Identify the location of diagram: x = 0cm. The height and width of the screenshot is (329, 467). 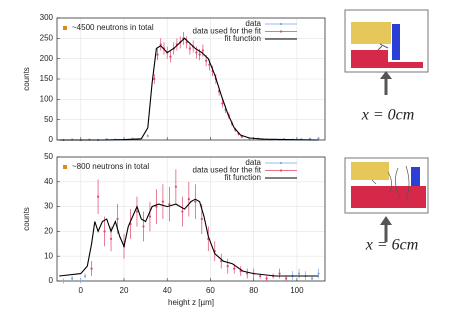
(386, 66).